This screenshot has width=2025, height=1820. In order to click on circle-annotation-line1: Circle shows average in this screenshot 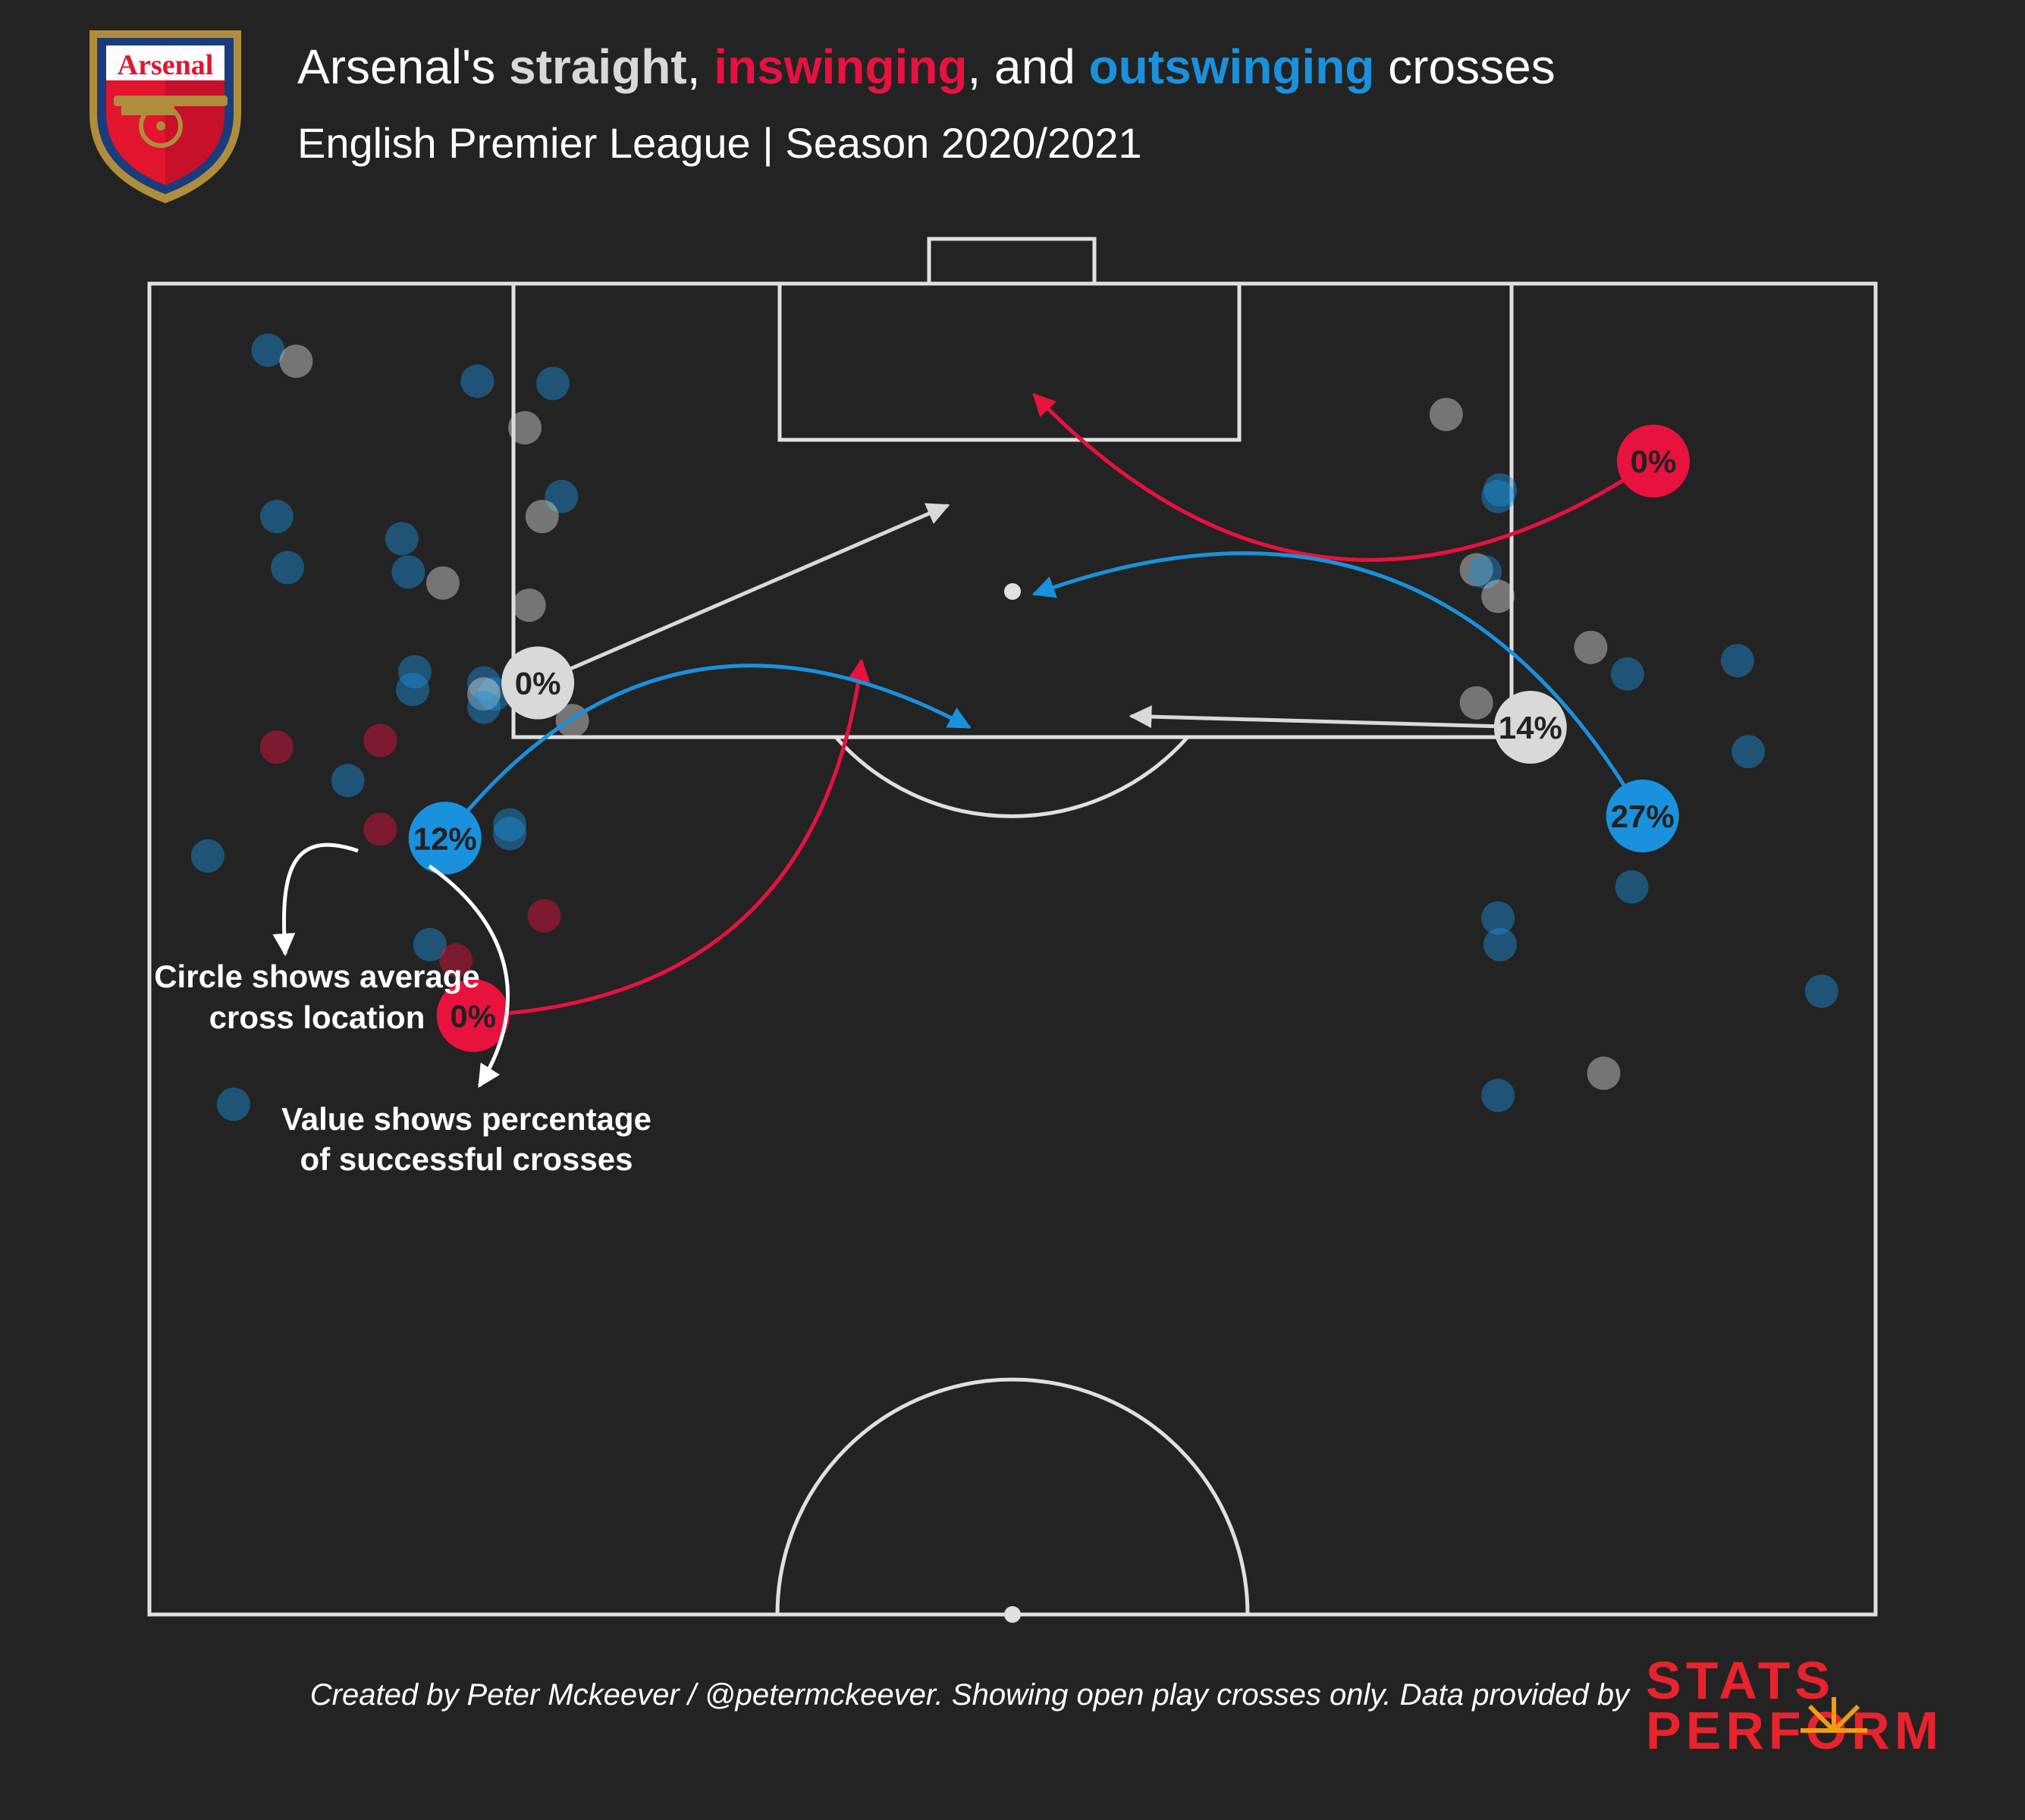, I will do `click(317, 976)`.